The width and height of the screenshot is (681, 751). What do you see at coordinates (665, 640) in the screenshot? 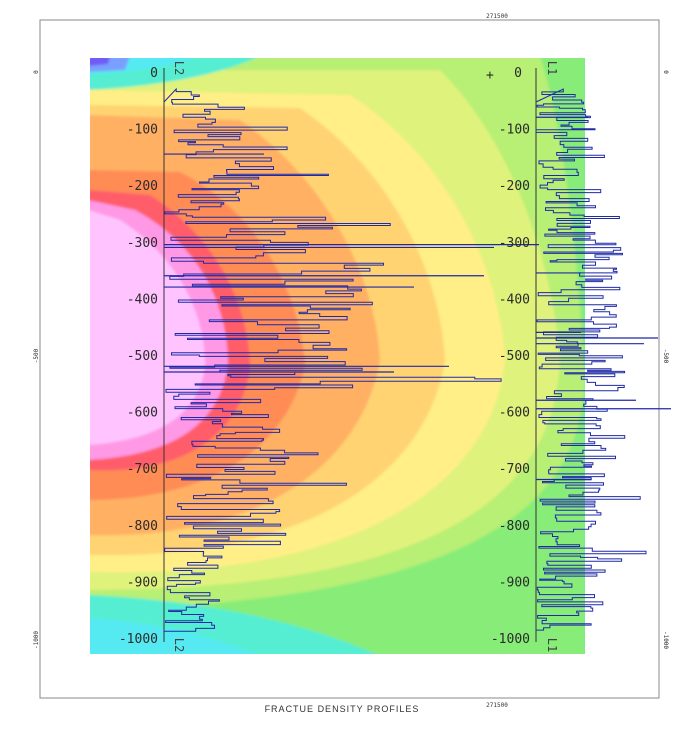
I see `right-margin-label-1000: -1000` at bounding box center [665, 640].